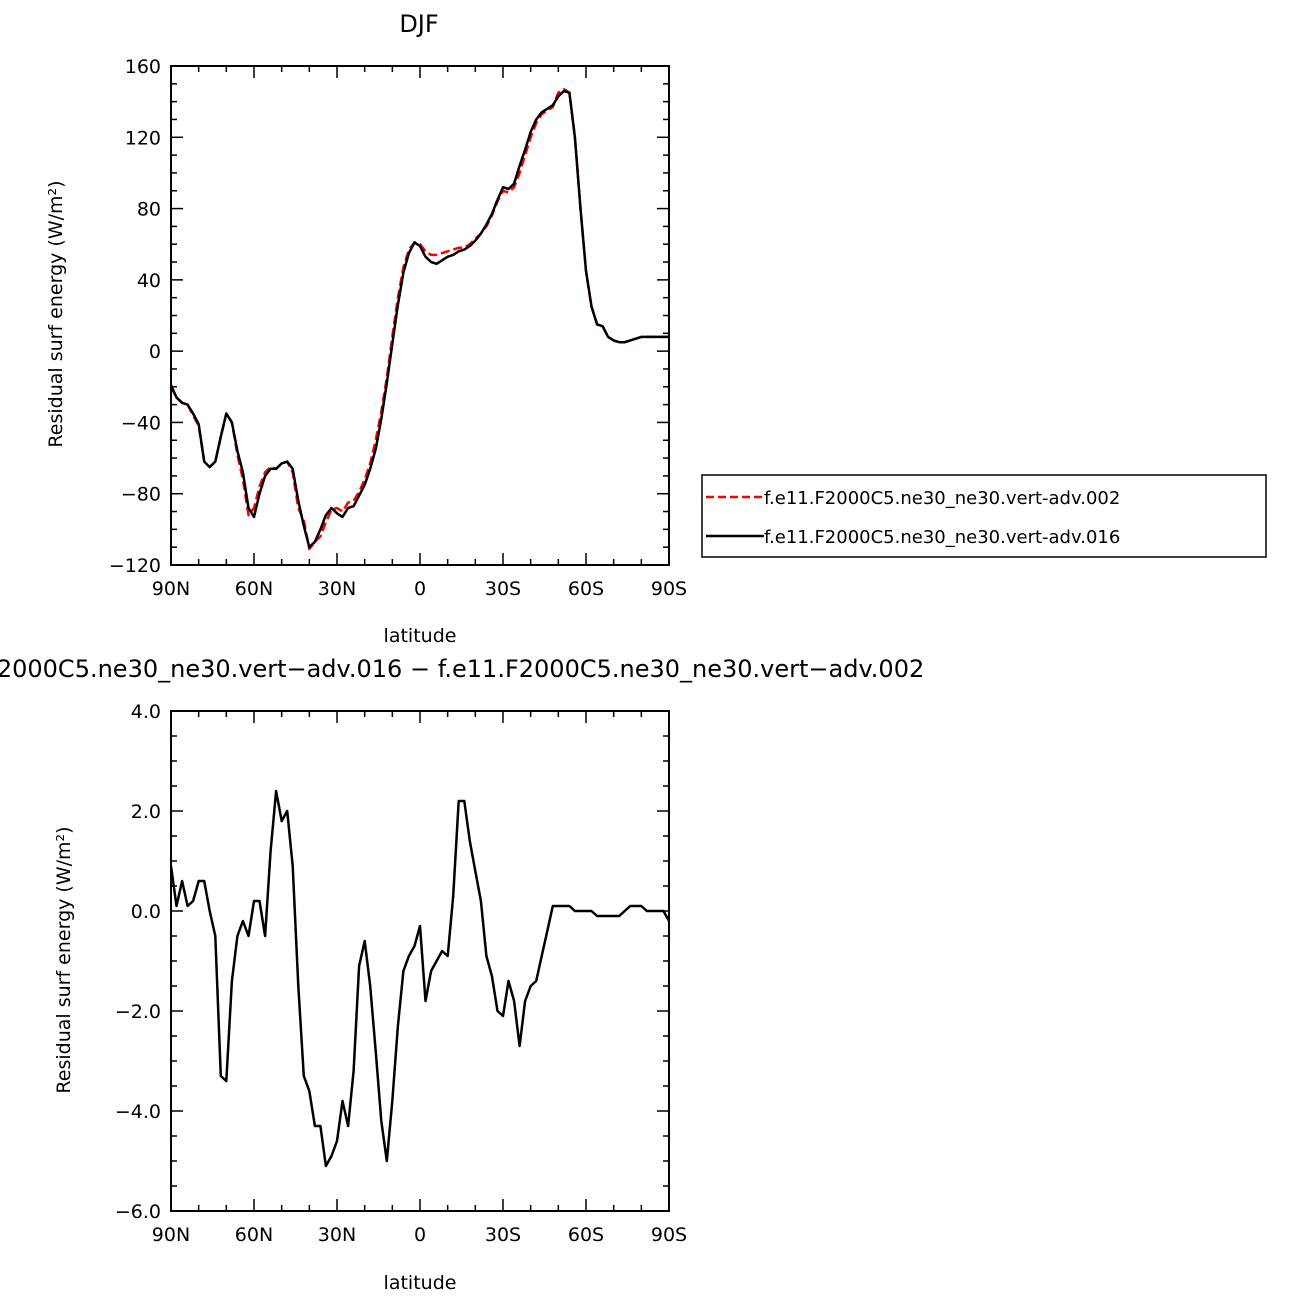  What do you see at coordinates (146, 712) in the screenshot?
I see `y-tick-label: 4.0` at bounding box center [146, 712].